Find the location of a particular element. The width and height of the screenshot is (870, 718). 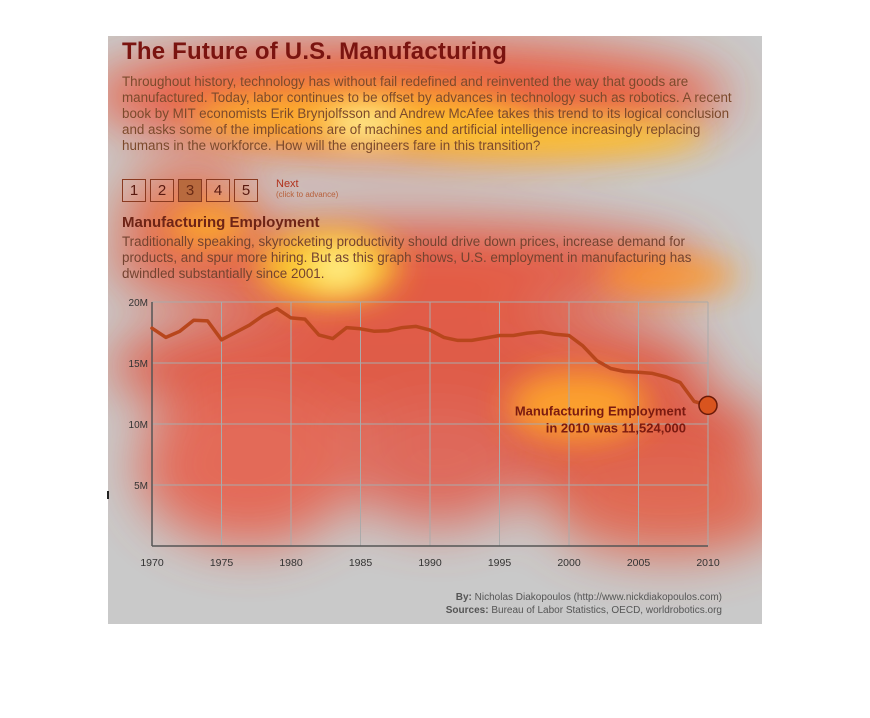

credit-sources-label: Sources: is located at coordinates (467, 610).